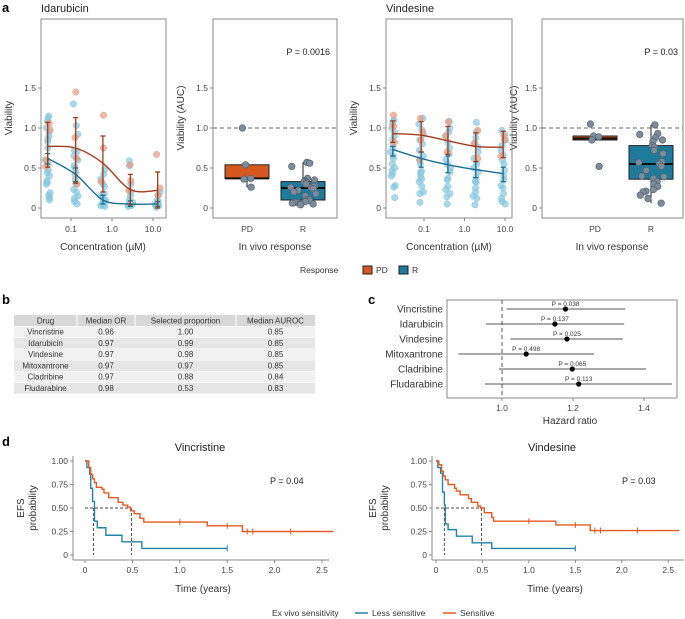 The image size is (685, 619). I want to click on x-tick-label: 2.5, so click(668, 570).